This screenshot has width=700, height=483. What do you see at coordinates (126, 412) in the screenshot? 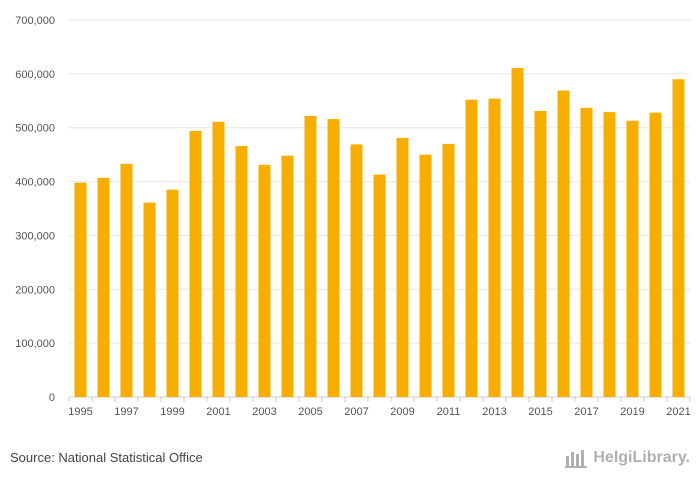
I see `x-tick-label: 1997` at bounding box center [126, 412].